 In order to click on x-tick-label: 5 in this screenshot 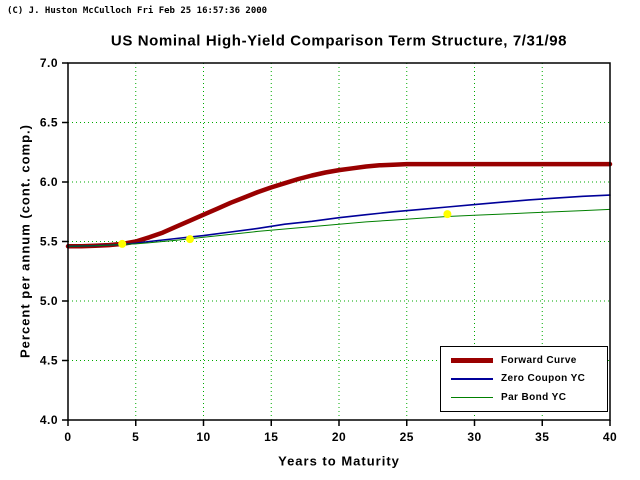, I will do `click(135, 437)`.